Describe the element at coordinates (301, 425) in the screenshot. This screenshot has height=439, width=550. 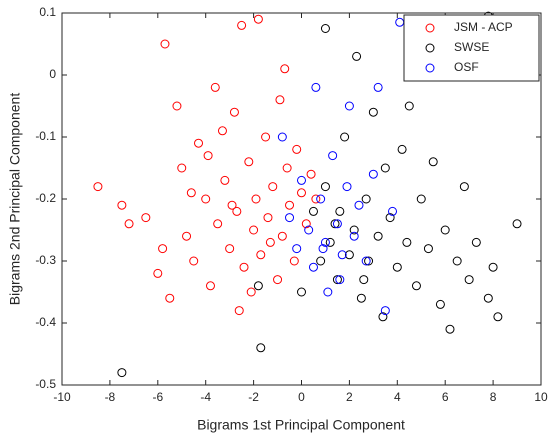
I see `x-axis-label: Bigrams 1st Principal Component` at that location.